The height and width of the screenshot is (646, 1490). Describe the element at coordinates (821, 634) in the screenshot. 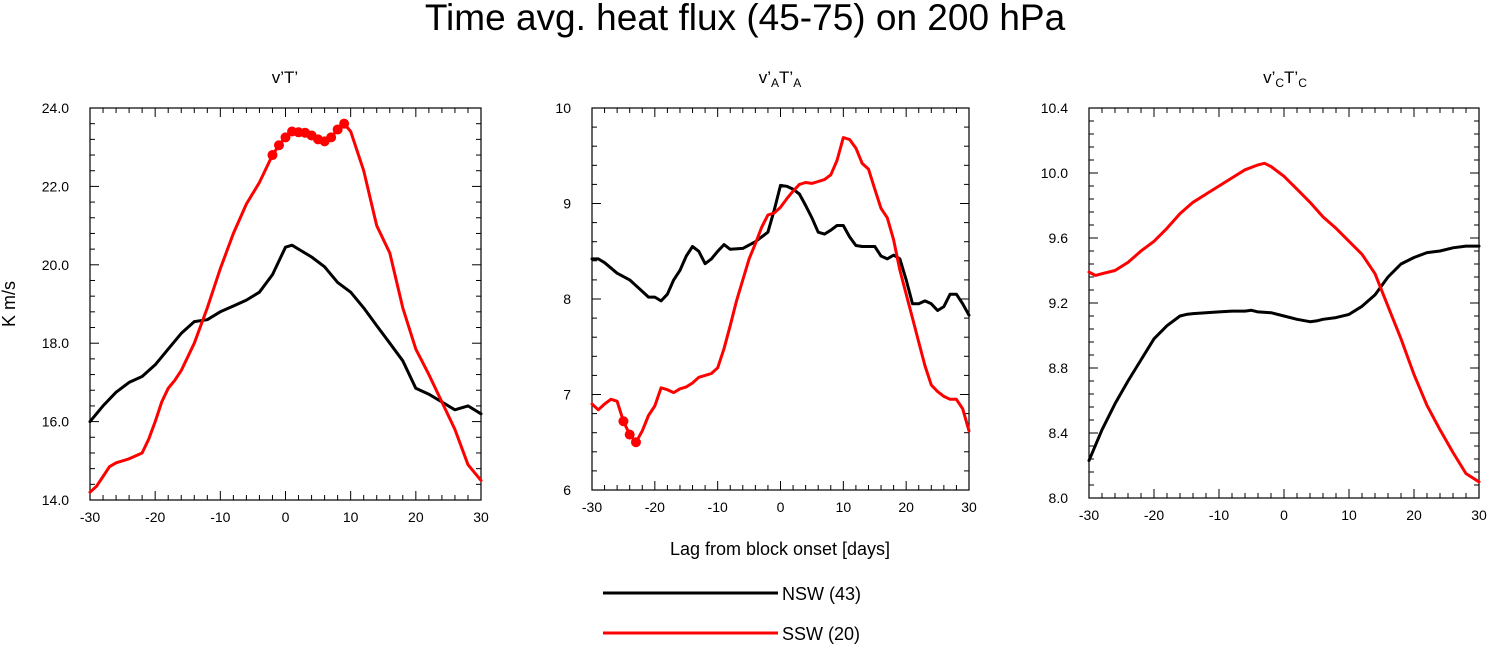

I see `legend-label-ssw: SSW (20)` at that location.